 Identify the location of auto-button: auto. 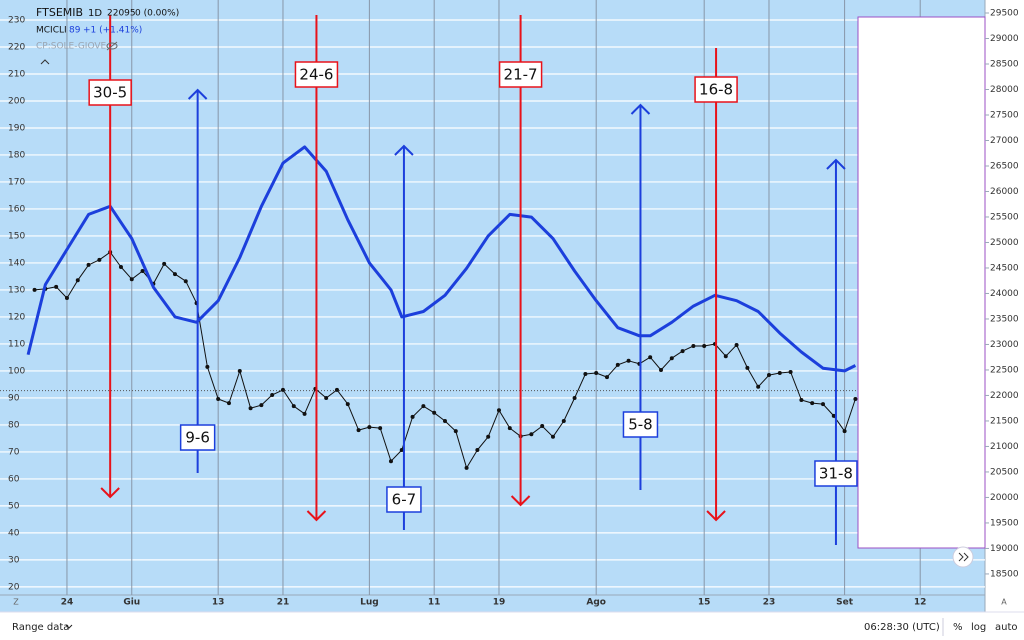
(1006, 627).